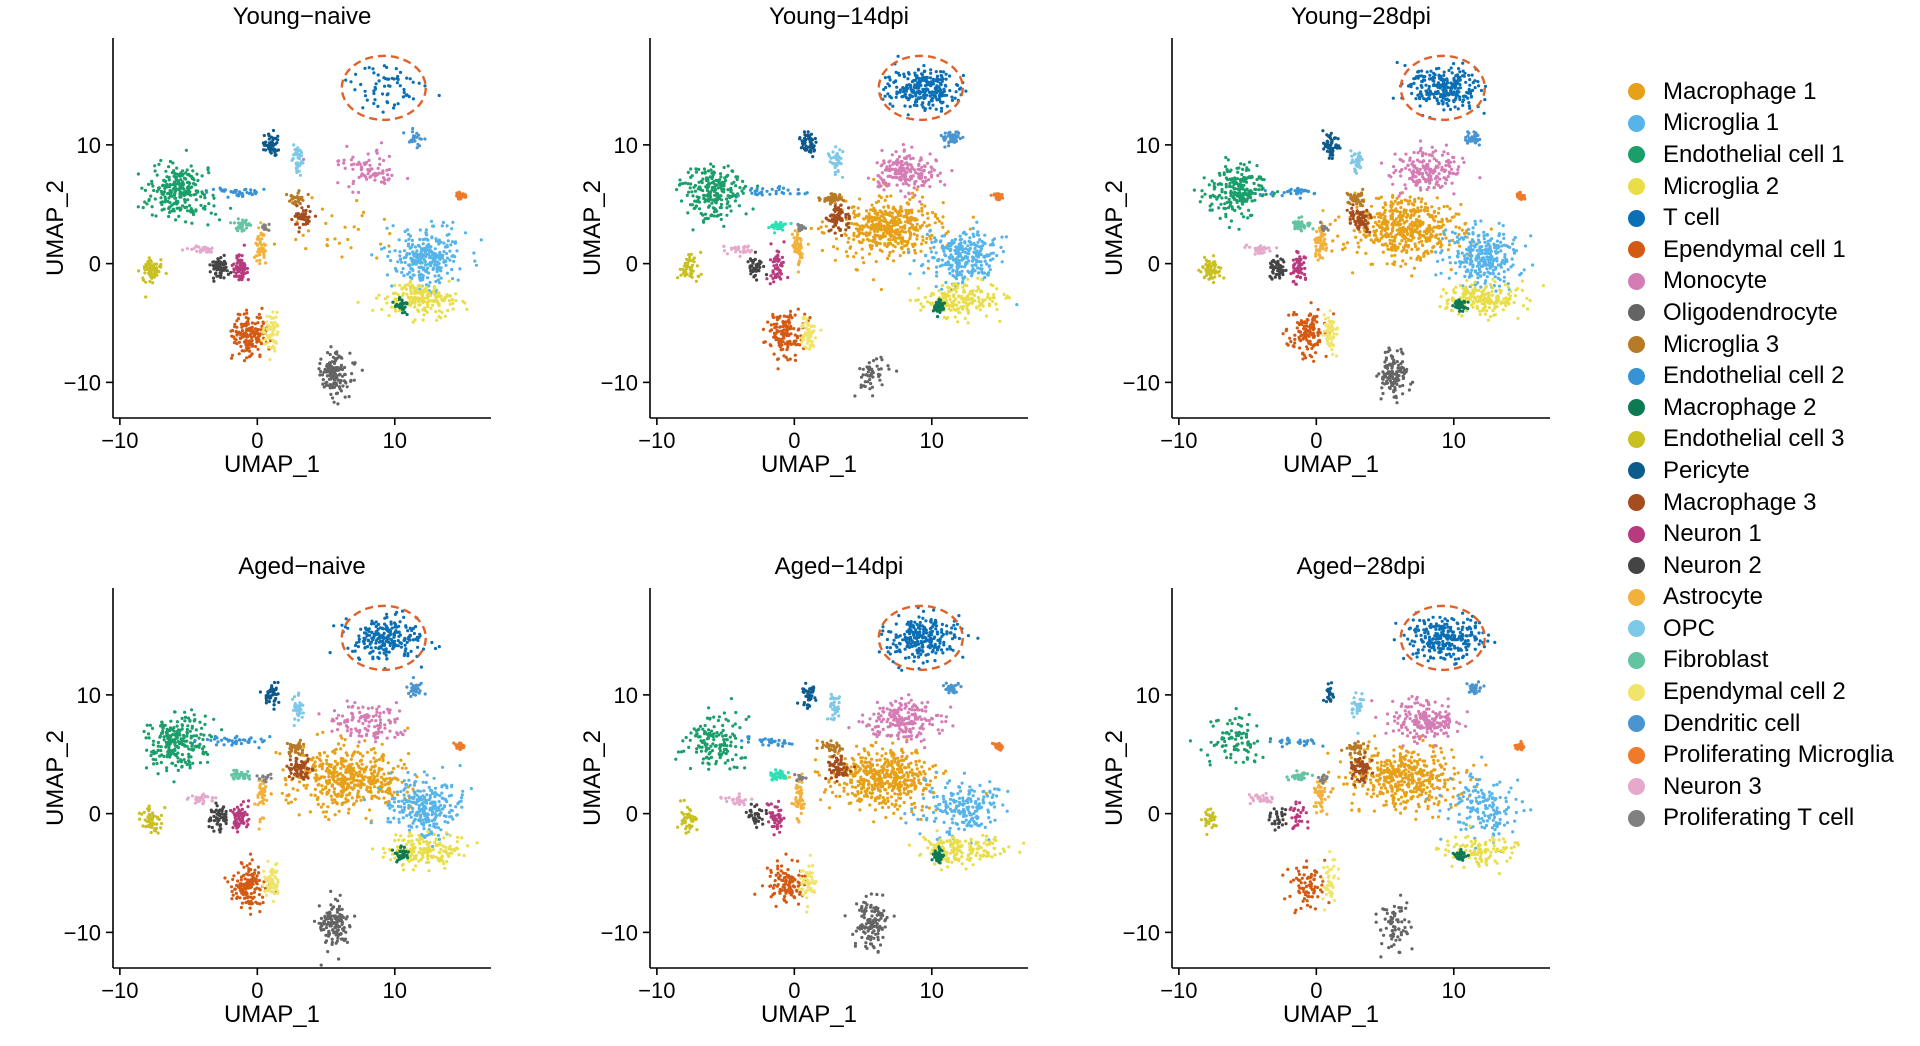 Image resolution: width=1920 pixels, height=1046 pixels. What do you see at coordinates (270, 336) in the screenshot?
I see `cluster-points` at bounding box center [270, 336].